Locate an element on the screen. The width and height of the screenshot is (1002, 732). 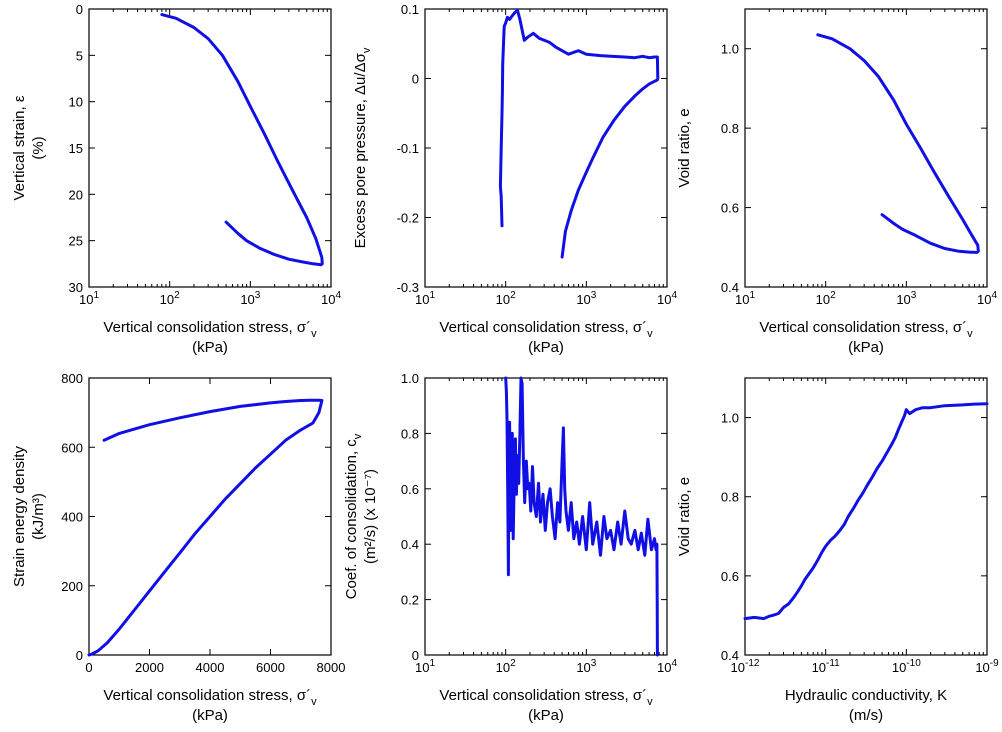
x-tick-label: 2000 is located at coordinates (149, 667).